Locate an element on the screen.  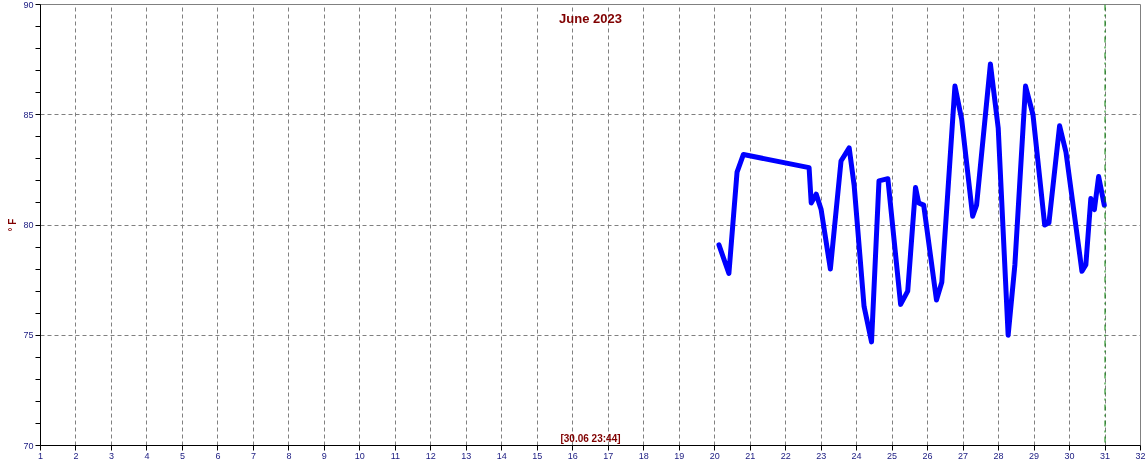
x-tick-label: 13 is located at coordinates (466, 455).